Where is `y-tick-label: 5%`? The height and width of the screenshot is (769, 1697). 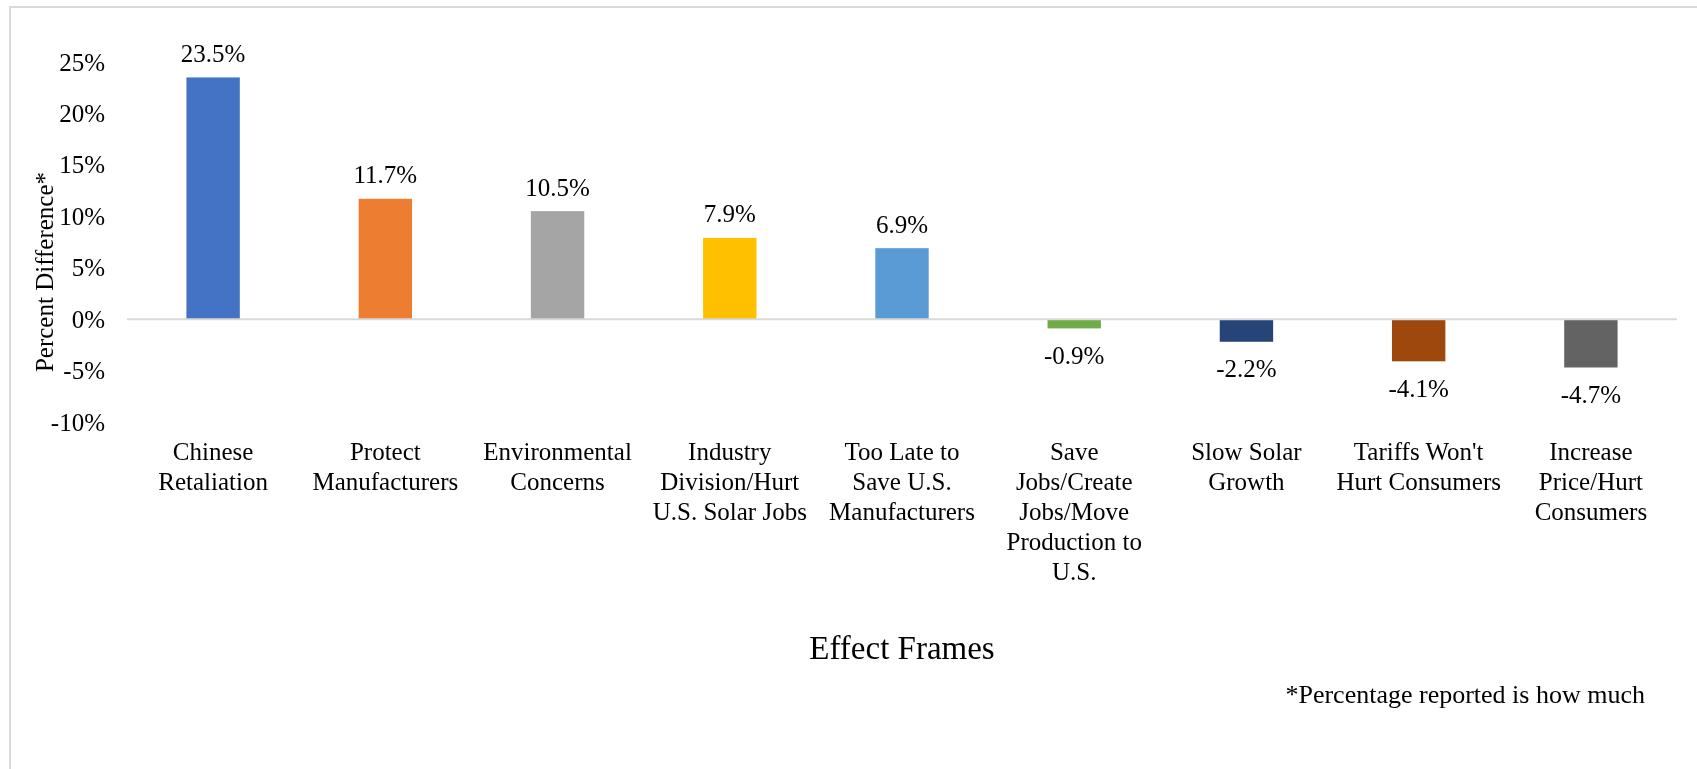
y-tick-label: 5% is located at coordinates (88, 268).